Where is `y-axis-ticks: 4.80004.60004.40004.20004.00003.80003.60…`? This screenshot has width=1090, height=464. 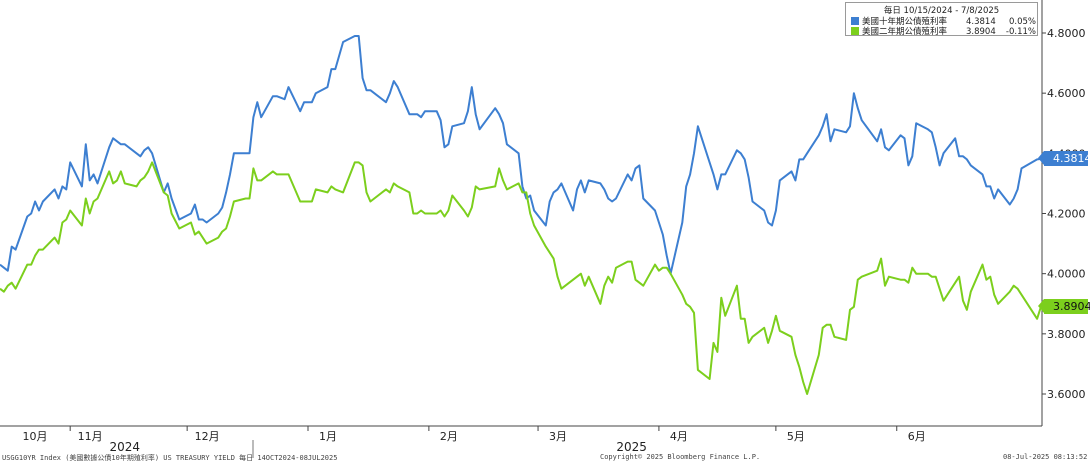 y-axis-ticks: 4.80004.60004.40004.20004.00003.80003.60… is located at coordinates (1064, 214).